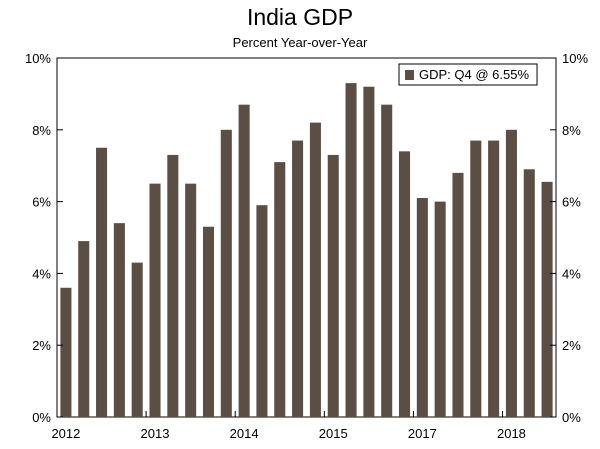 The height and width of the screenshot is (449, 600). What do you see at coordinates (315, 270) in the screenshot?
I see `bar-2015-q3` at bounding box center [315, 270].